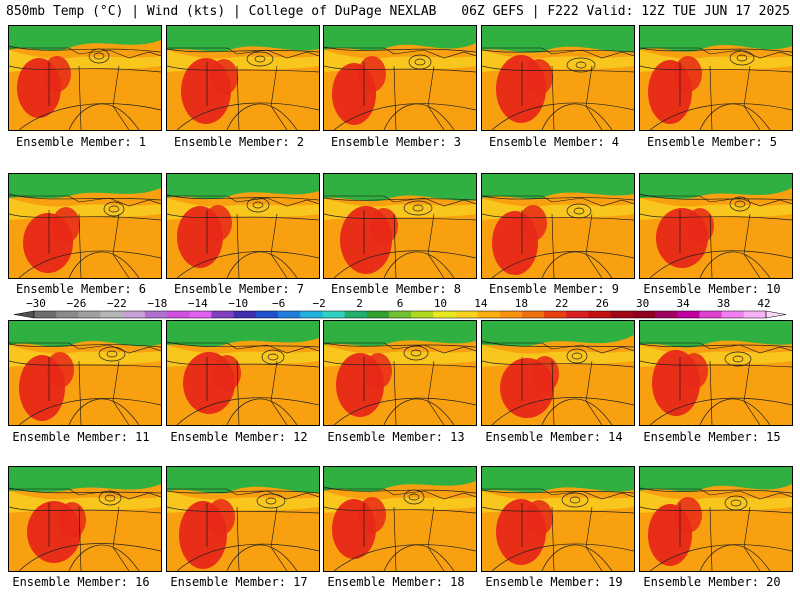  What do you see at coordinates (712, 437) in the screenshot?
I see `member-label-15: Ensemble Member: 15` at bounding box center [712, 437].